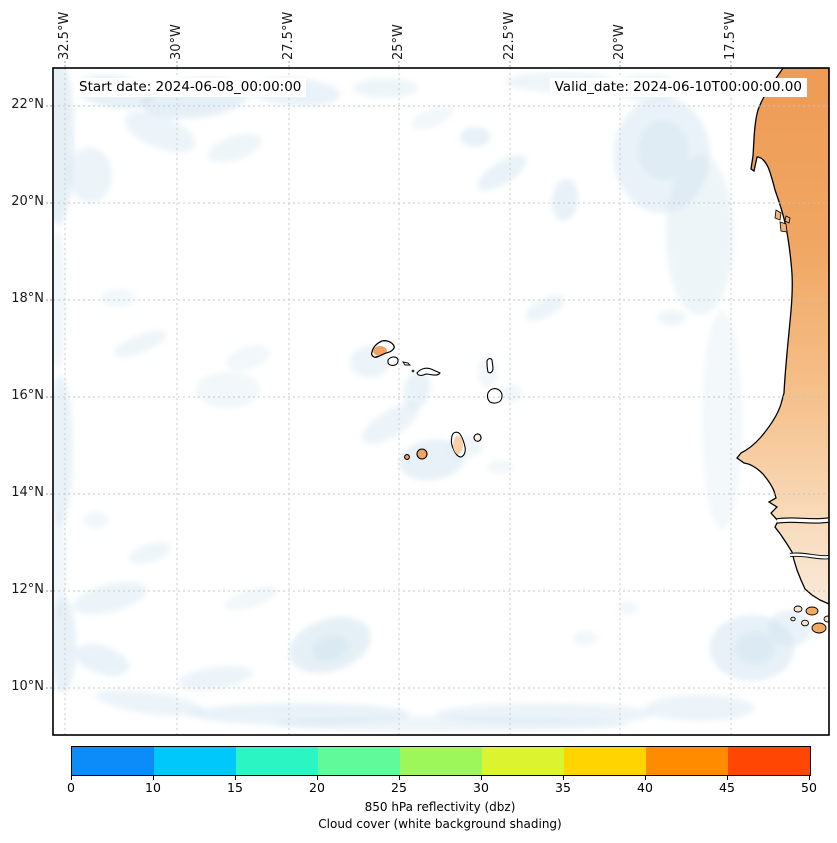  What do you see at coordinates (563, 787) in the screenshot?
I see `colorbar-tick-label: 35` at bounding box center [563, 787].